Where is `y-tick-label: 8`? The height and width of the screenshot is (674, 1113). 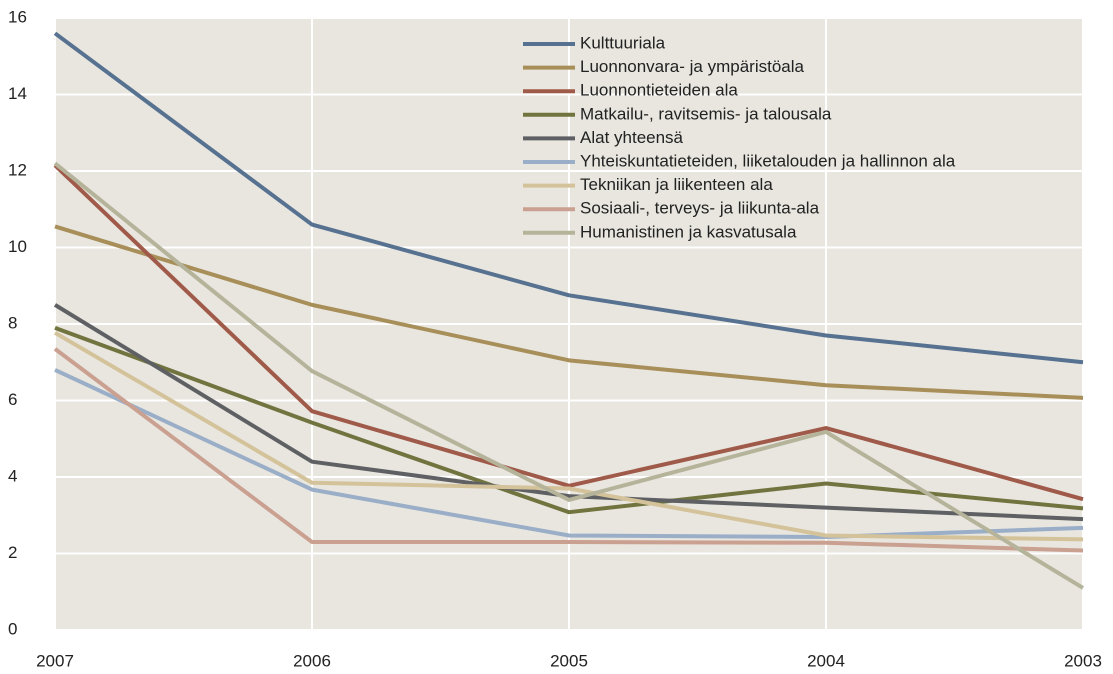 y-tick-label: 8 is located at coordinates (12, 322).